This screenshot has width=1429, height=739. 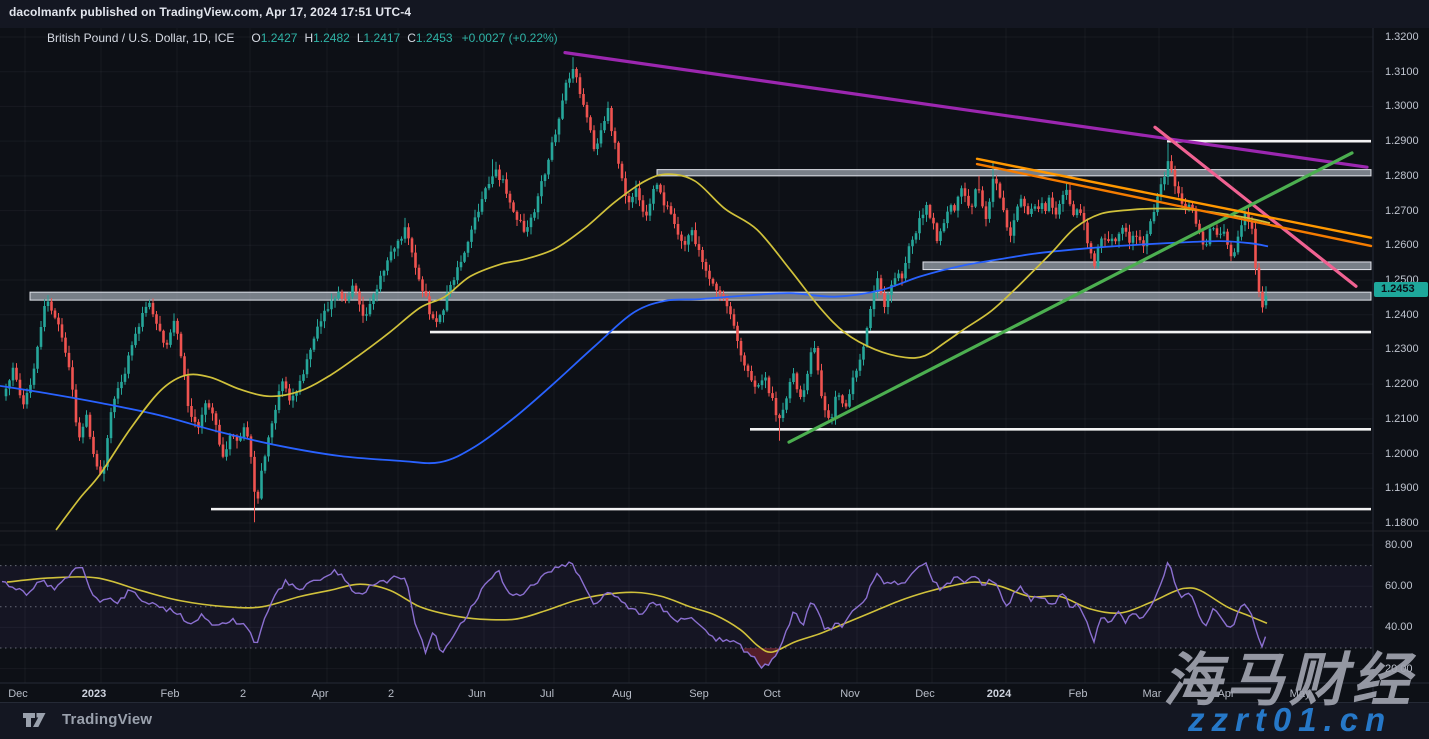 I want to click on price-axis-label: 1.1900, so click(x=1402, y=488).